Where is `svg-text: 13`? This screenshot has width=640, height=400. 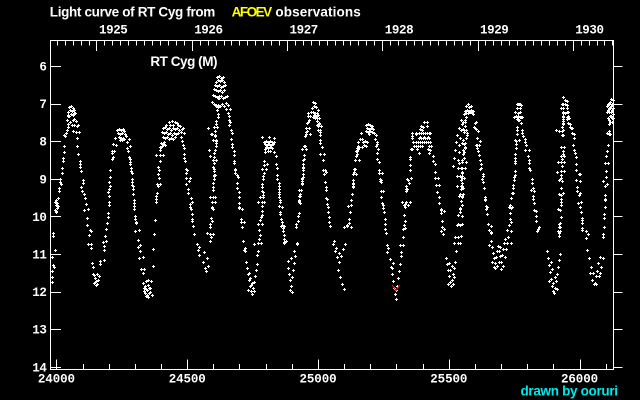
svg-text: 13 is located at coordinates (39, 331).